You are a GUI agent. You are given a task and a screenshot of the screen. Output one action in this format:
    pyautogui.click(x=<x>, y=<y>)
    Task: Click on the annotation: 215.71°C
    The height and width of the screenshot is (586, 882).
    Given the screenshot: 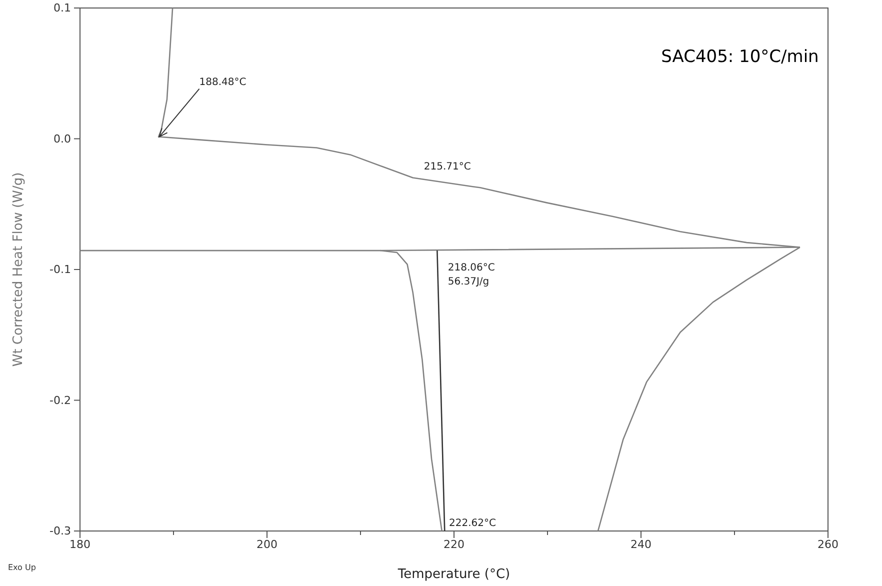 What is the action you would take?
    pyautogui.click(x=447, y=167)
    